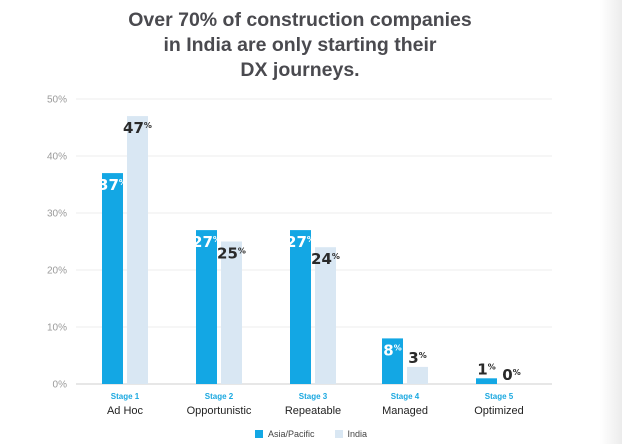 The image size is (622, 444). I want to click on title-line: in India are only starting their, so click(300, 45).